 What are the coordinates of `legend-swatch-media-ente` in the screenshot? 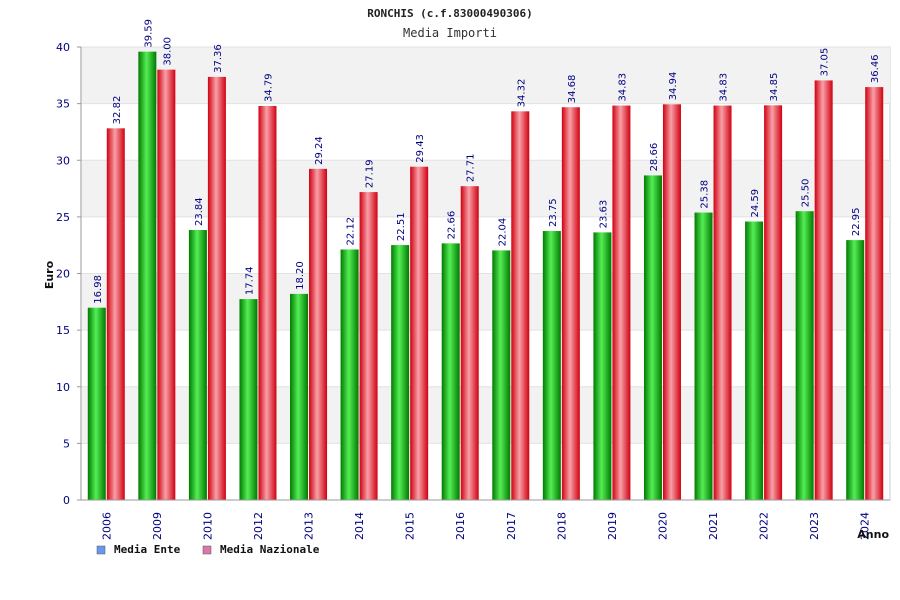 It's located at (101, 550).